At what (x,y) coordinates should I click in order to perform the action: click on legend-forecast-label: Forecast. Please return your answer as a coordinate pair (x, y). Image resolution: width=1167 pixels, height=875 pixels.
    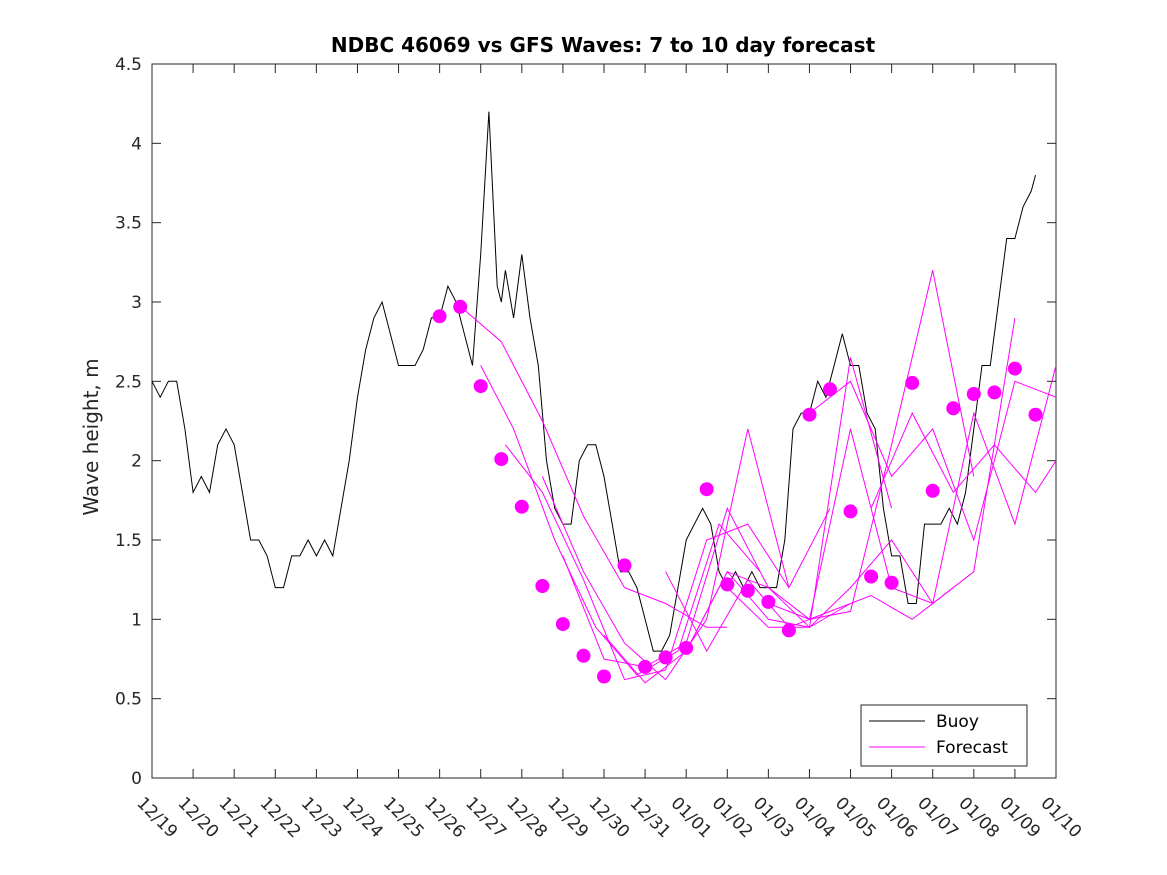
    Looking at the image, I should click on (972, 748).